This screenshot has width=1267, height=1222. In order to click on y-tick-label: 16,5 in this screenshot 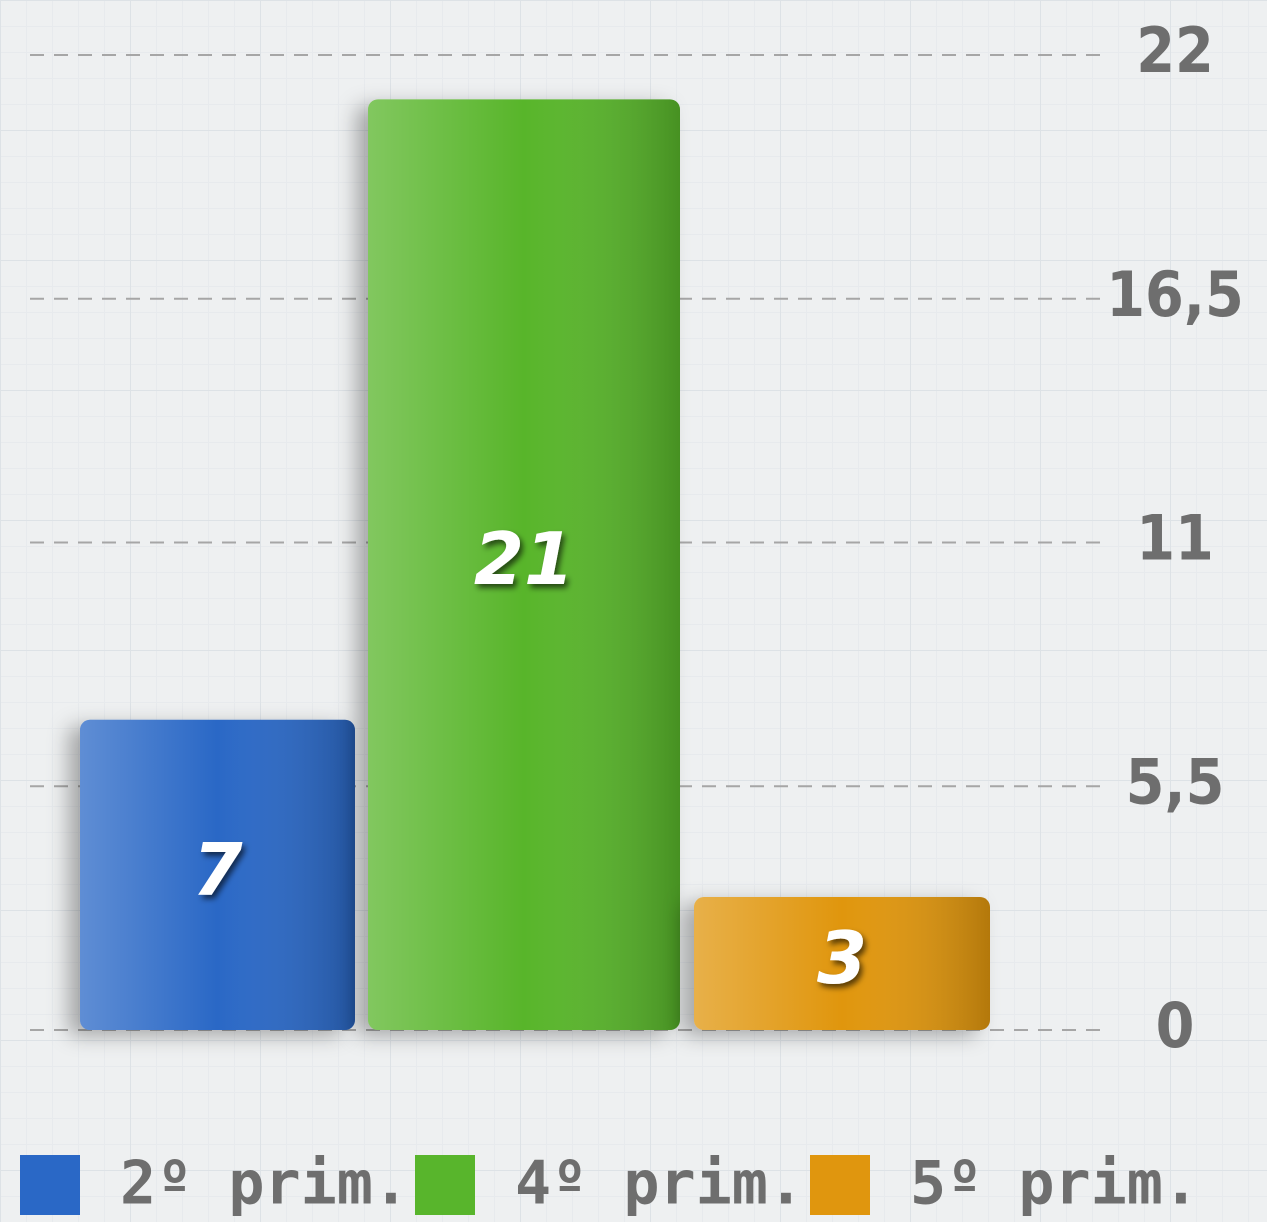, I will do `click(1175, 294)`.